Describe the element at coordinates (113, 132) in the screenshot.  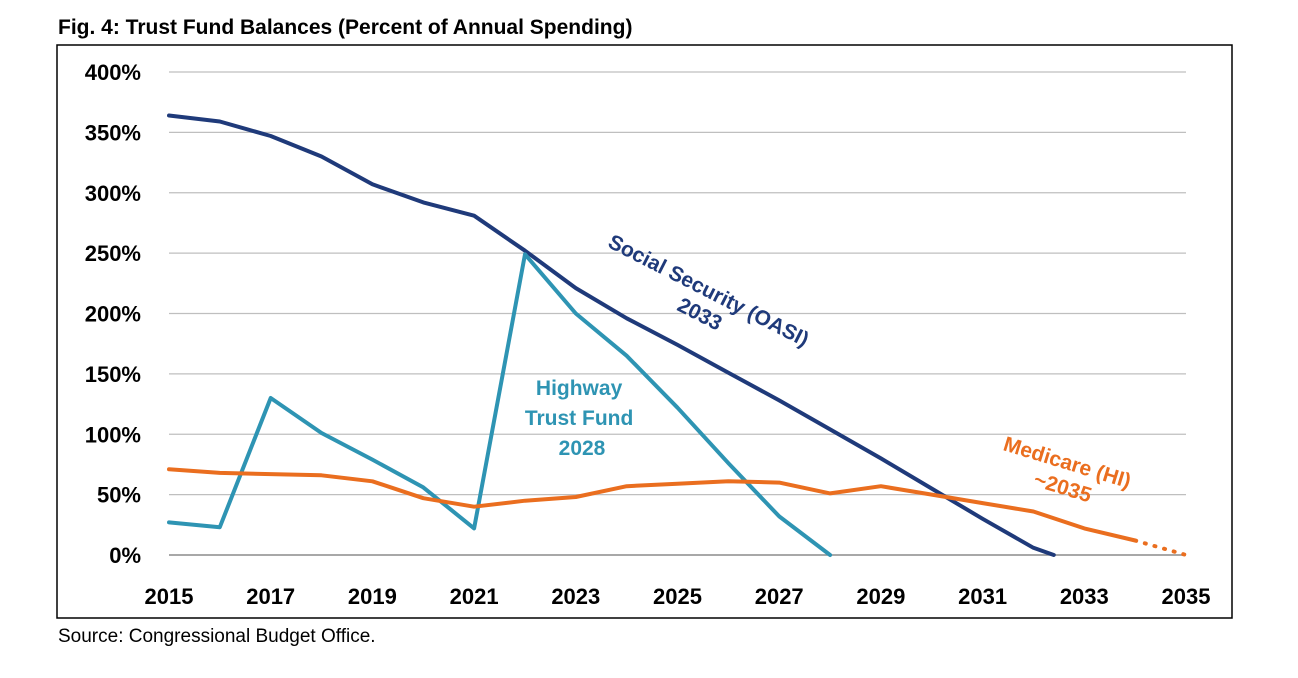
I see `y-tick-label: 350%` at that location.